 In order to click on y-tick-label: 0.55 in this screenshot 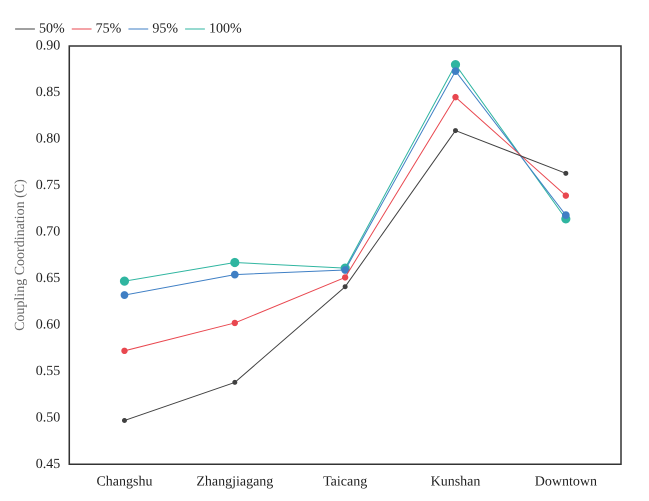, I will do `click(48, 371)`.